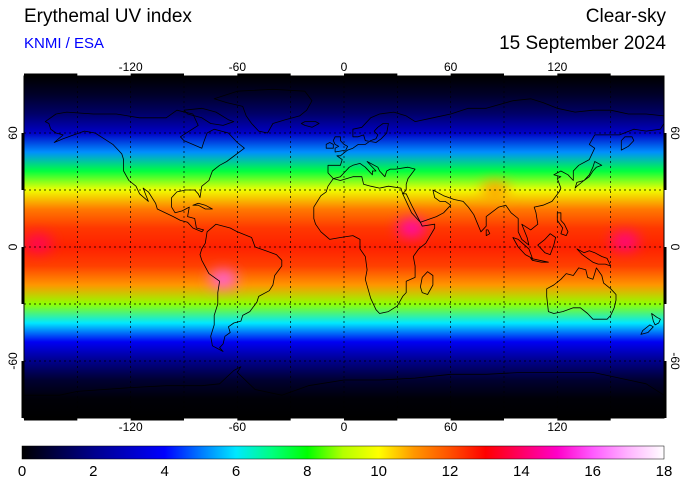 This screenshot has width=688, height=490. I want to click on colorbar, so click(343, 452).